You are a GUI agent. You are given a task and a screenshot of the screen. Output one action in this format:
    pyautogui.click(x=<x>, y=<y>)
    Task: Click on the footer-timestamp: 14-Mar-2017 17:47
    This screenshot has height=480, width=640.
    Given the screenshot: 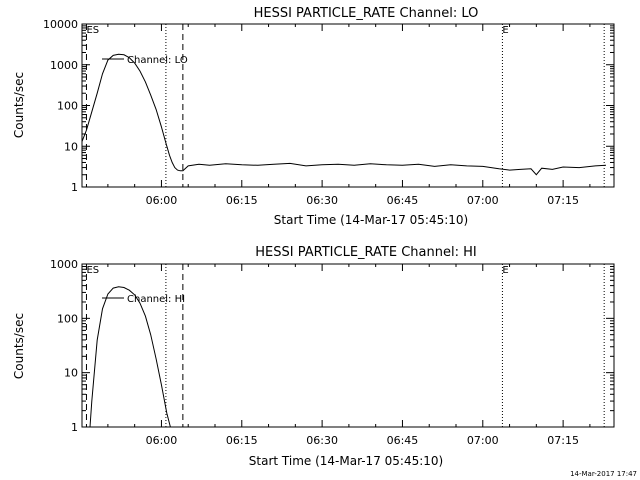 What is the action you would take?
    pyautogui.click(x=603, y=474)
    